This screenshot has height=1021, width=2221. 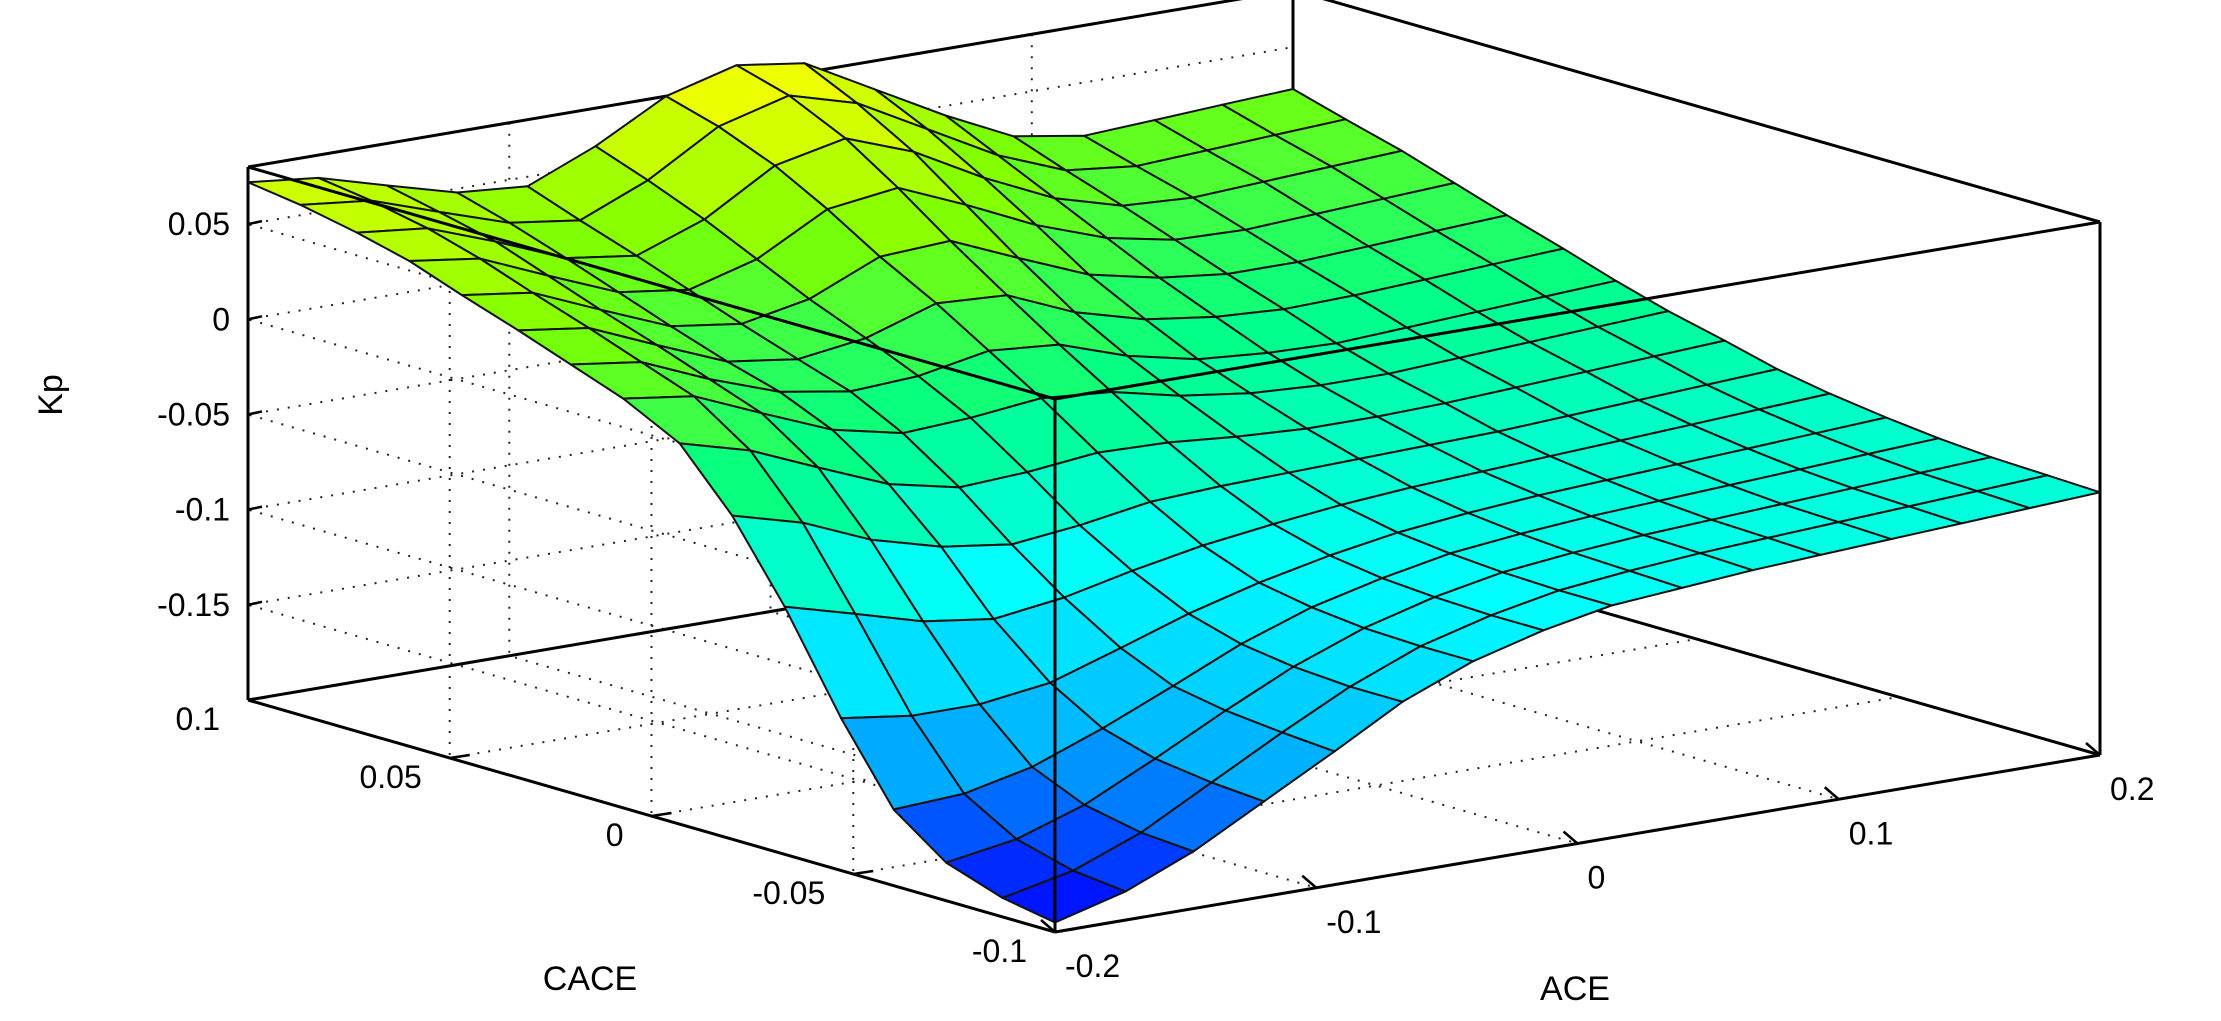 I want to click on surface-patch, so click(x=1064, y=896).